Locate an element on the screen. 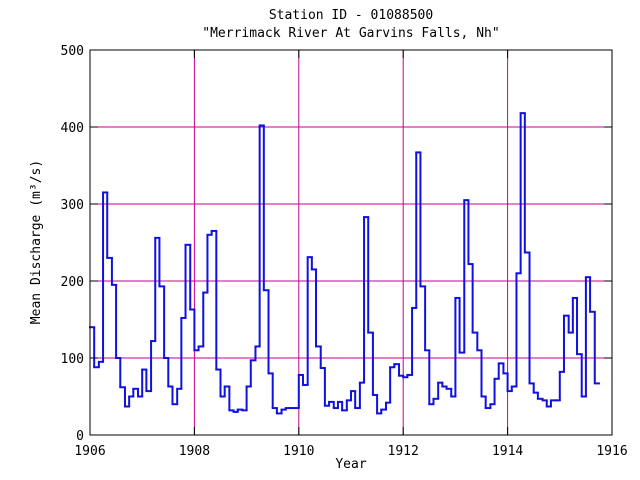 Image resolution: width=640 pixels, height=480 pixels. chart-title: Station ID - 01088500 is located at coordinates (351, 15).